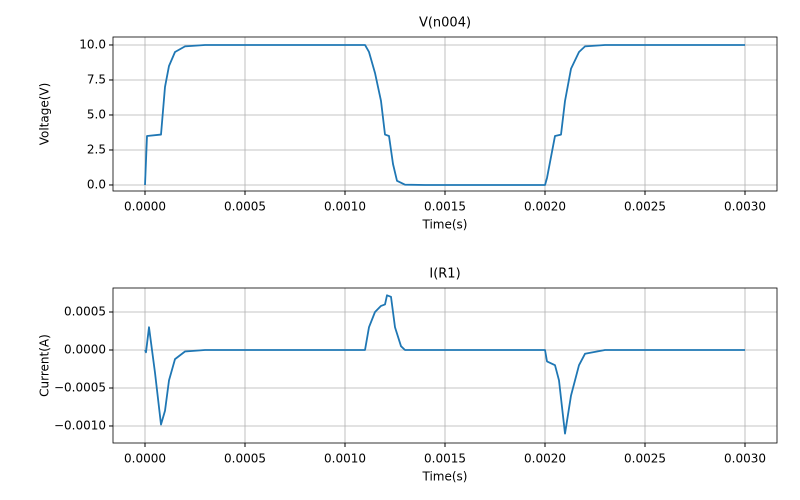  Describe the element at coordinates (96, 79) in the screenshot. I see `y-tick-label: 7.5` at that location.